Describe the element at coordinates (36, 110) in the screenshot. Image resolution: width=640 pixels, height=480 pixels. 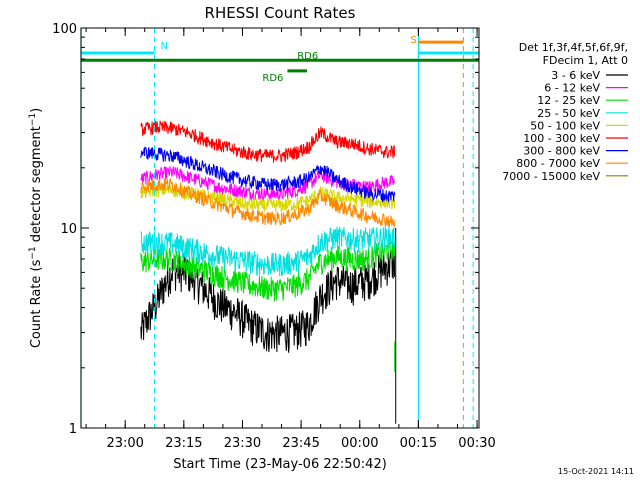
I see `y-axis-label-end: )` at that location.